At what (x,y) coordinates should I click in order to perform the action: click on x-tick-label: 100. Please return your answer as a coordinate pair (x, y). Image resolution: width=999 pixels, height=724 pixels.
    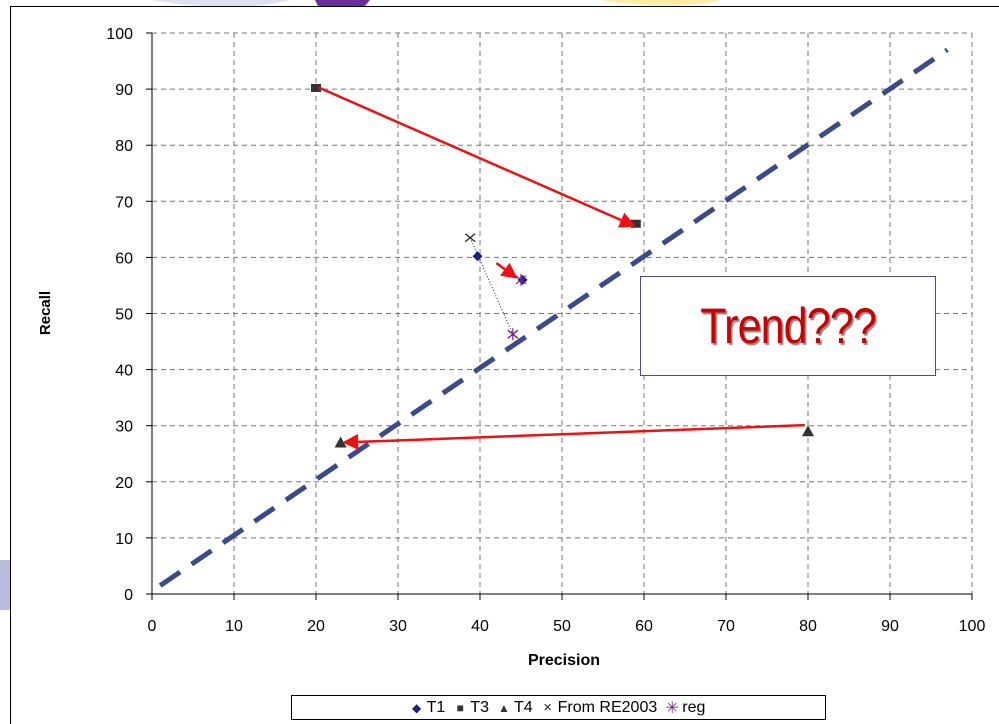
    Looking at the image, I should click on (972, 626).